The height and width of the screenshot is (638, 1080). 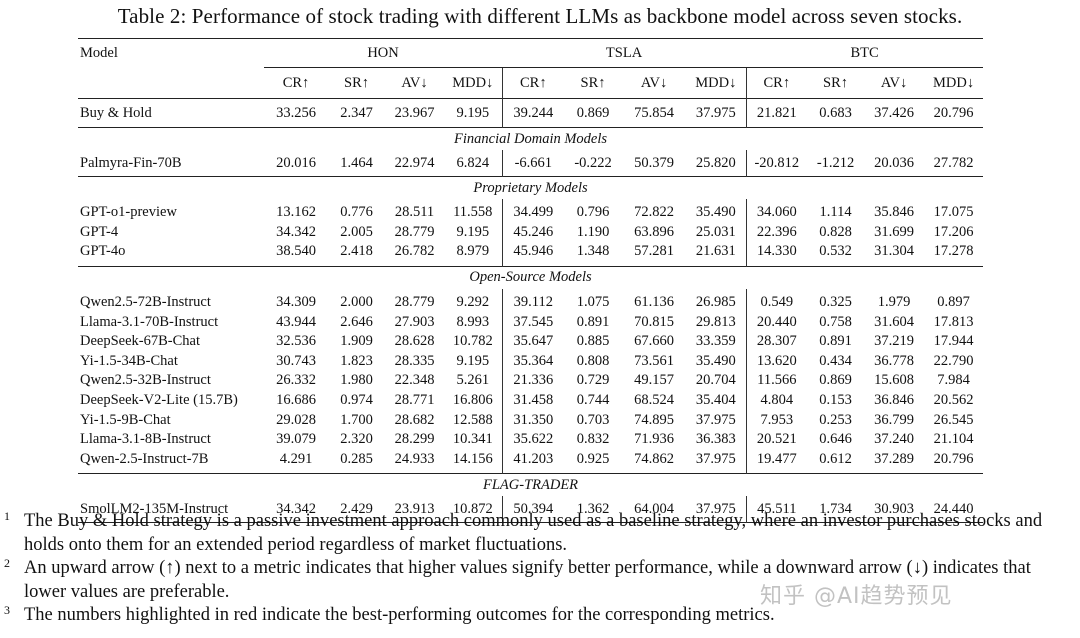 What do you see at coordinates (953, 439) in the screenshot?
I see `value-cell: 21.104` at bounding box center [953, 439].